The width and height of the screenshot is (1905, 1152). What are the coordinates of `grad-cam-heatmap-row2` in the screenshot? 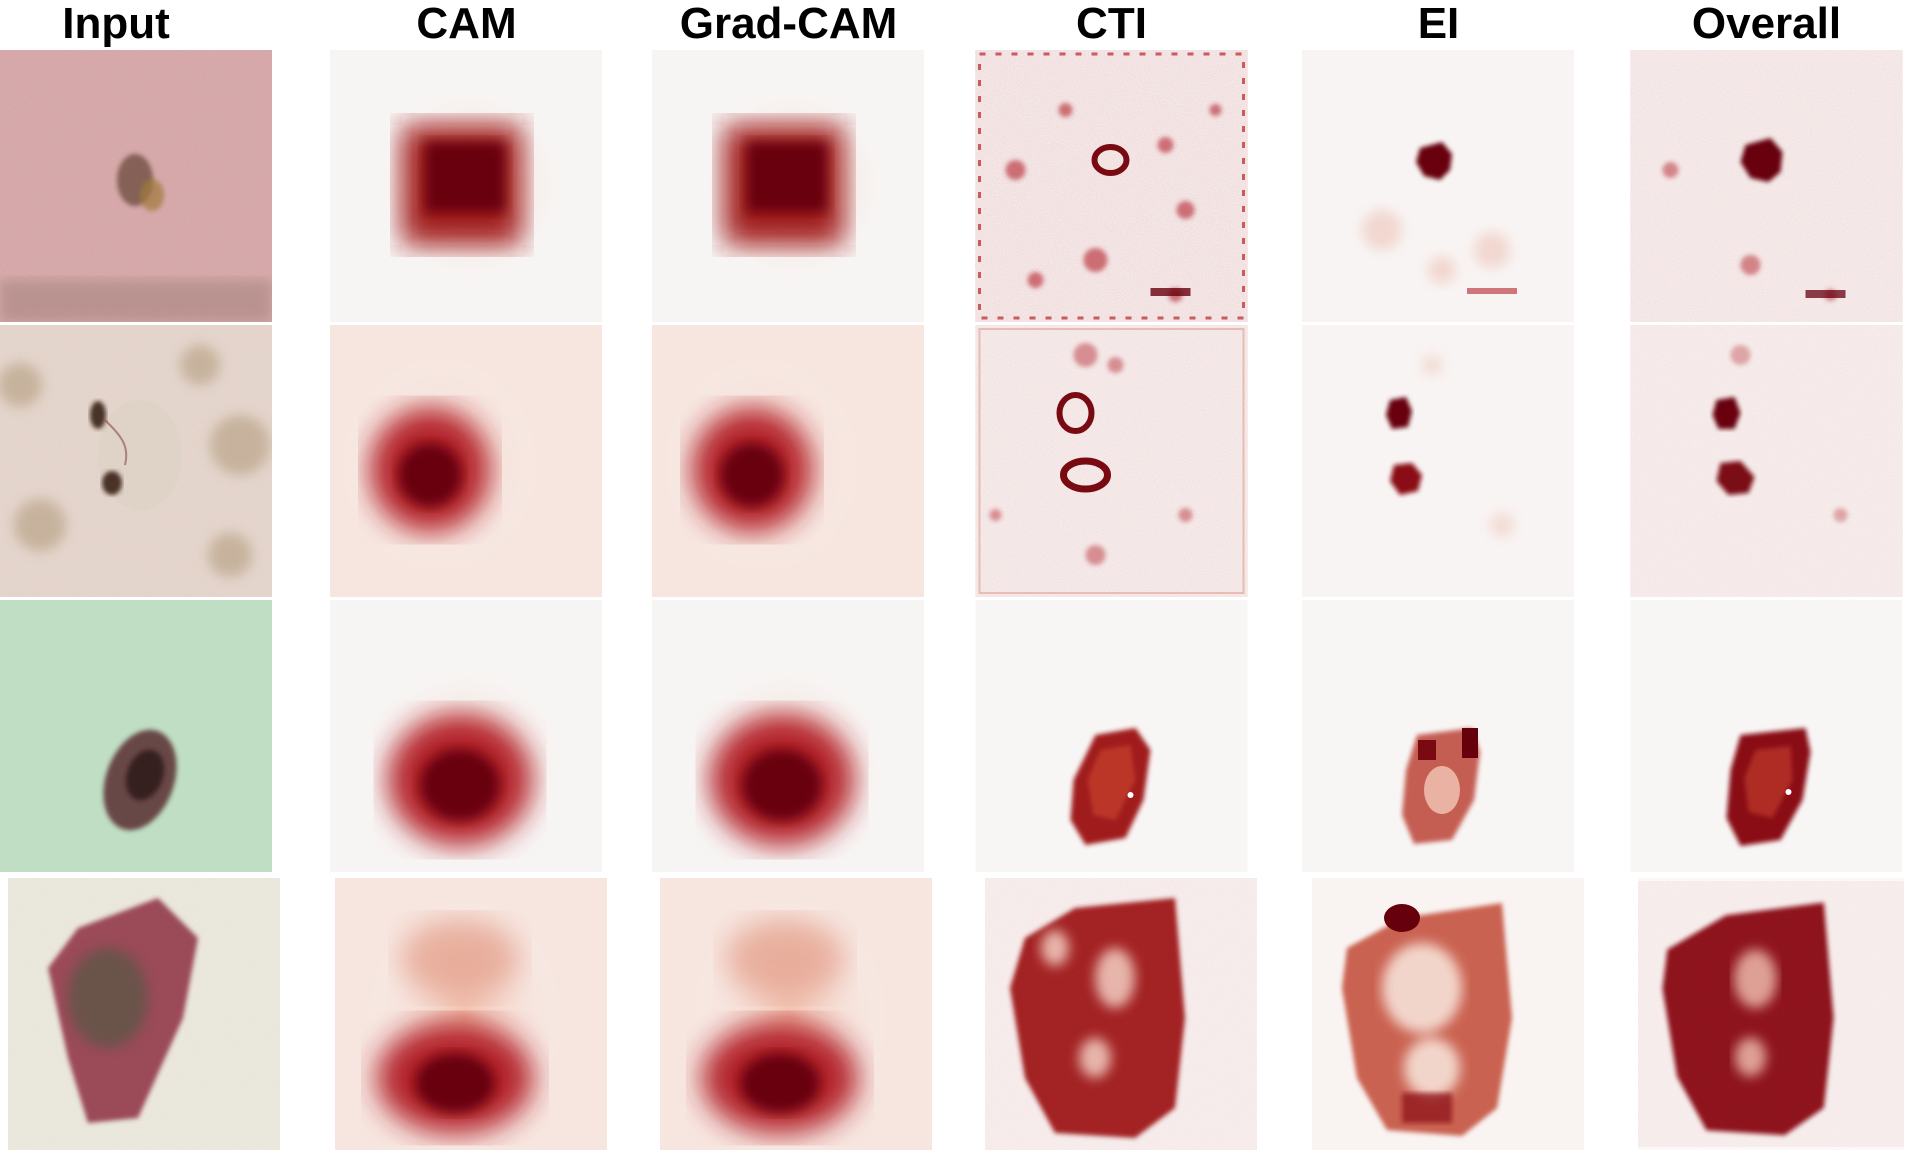 It's located at (788, 461).